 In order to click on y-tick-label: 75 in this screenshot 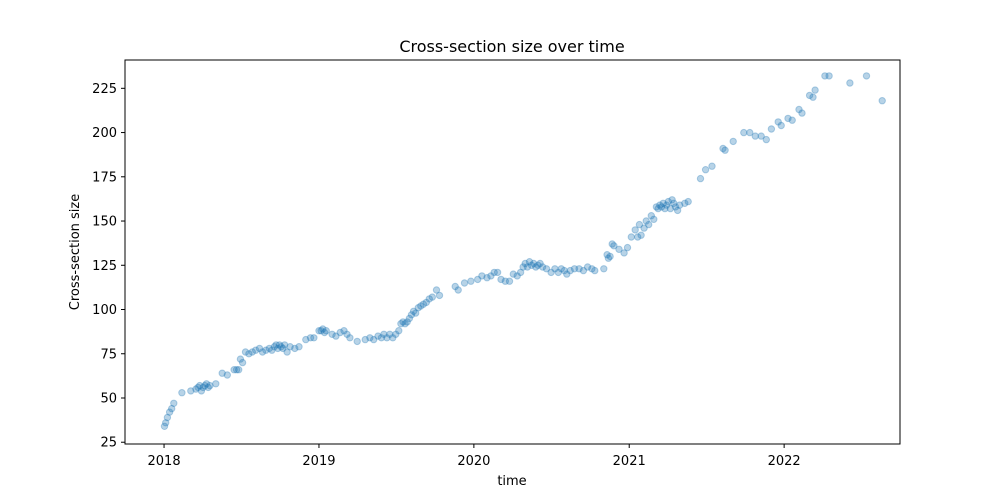, I will do `click(108, 354)`.